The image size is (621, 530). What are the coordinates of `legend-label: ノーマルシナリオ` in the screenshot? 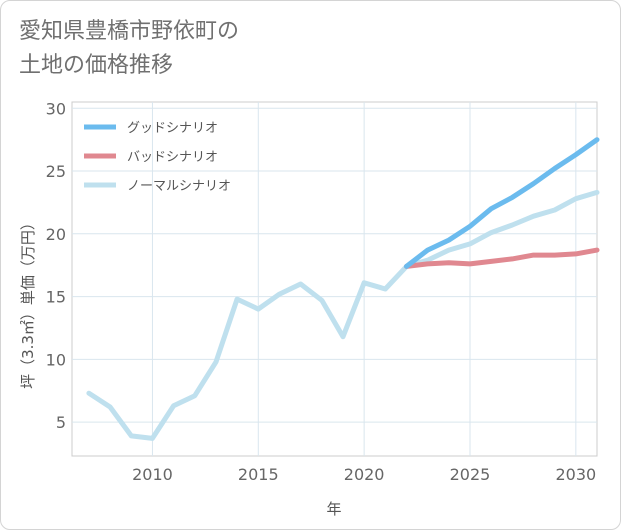 It's located at (179, 186).